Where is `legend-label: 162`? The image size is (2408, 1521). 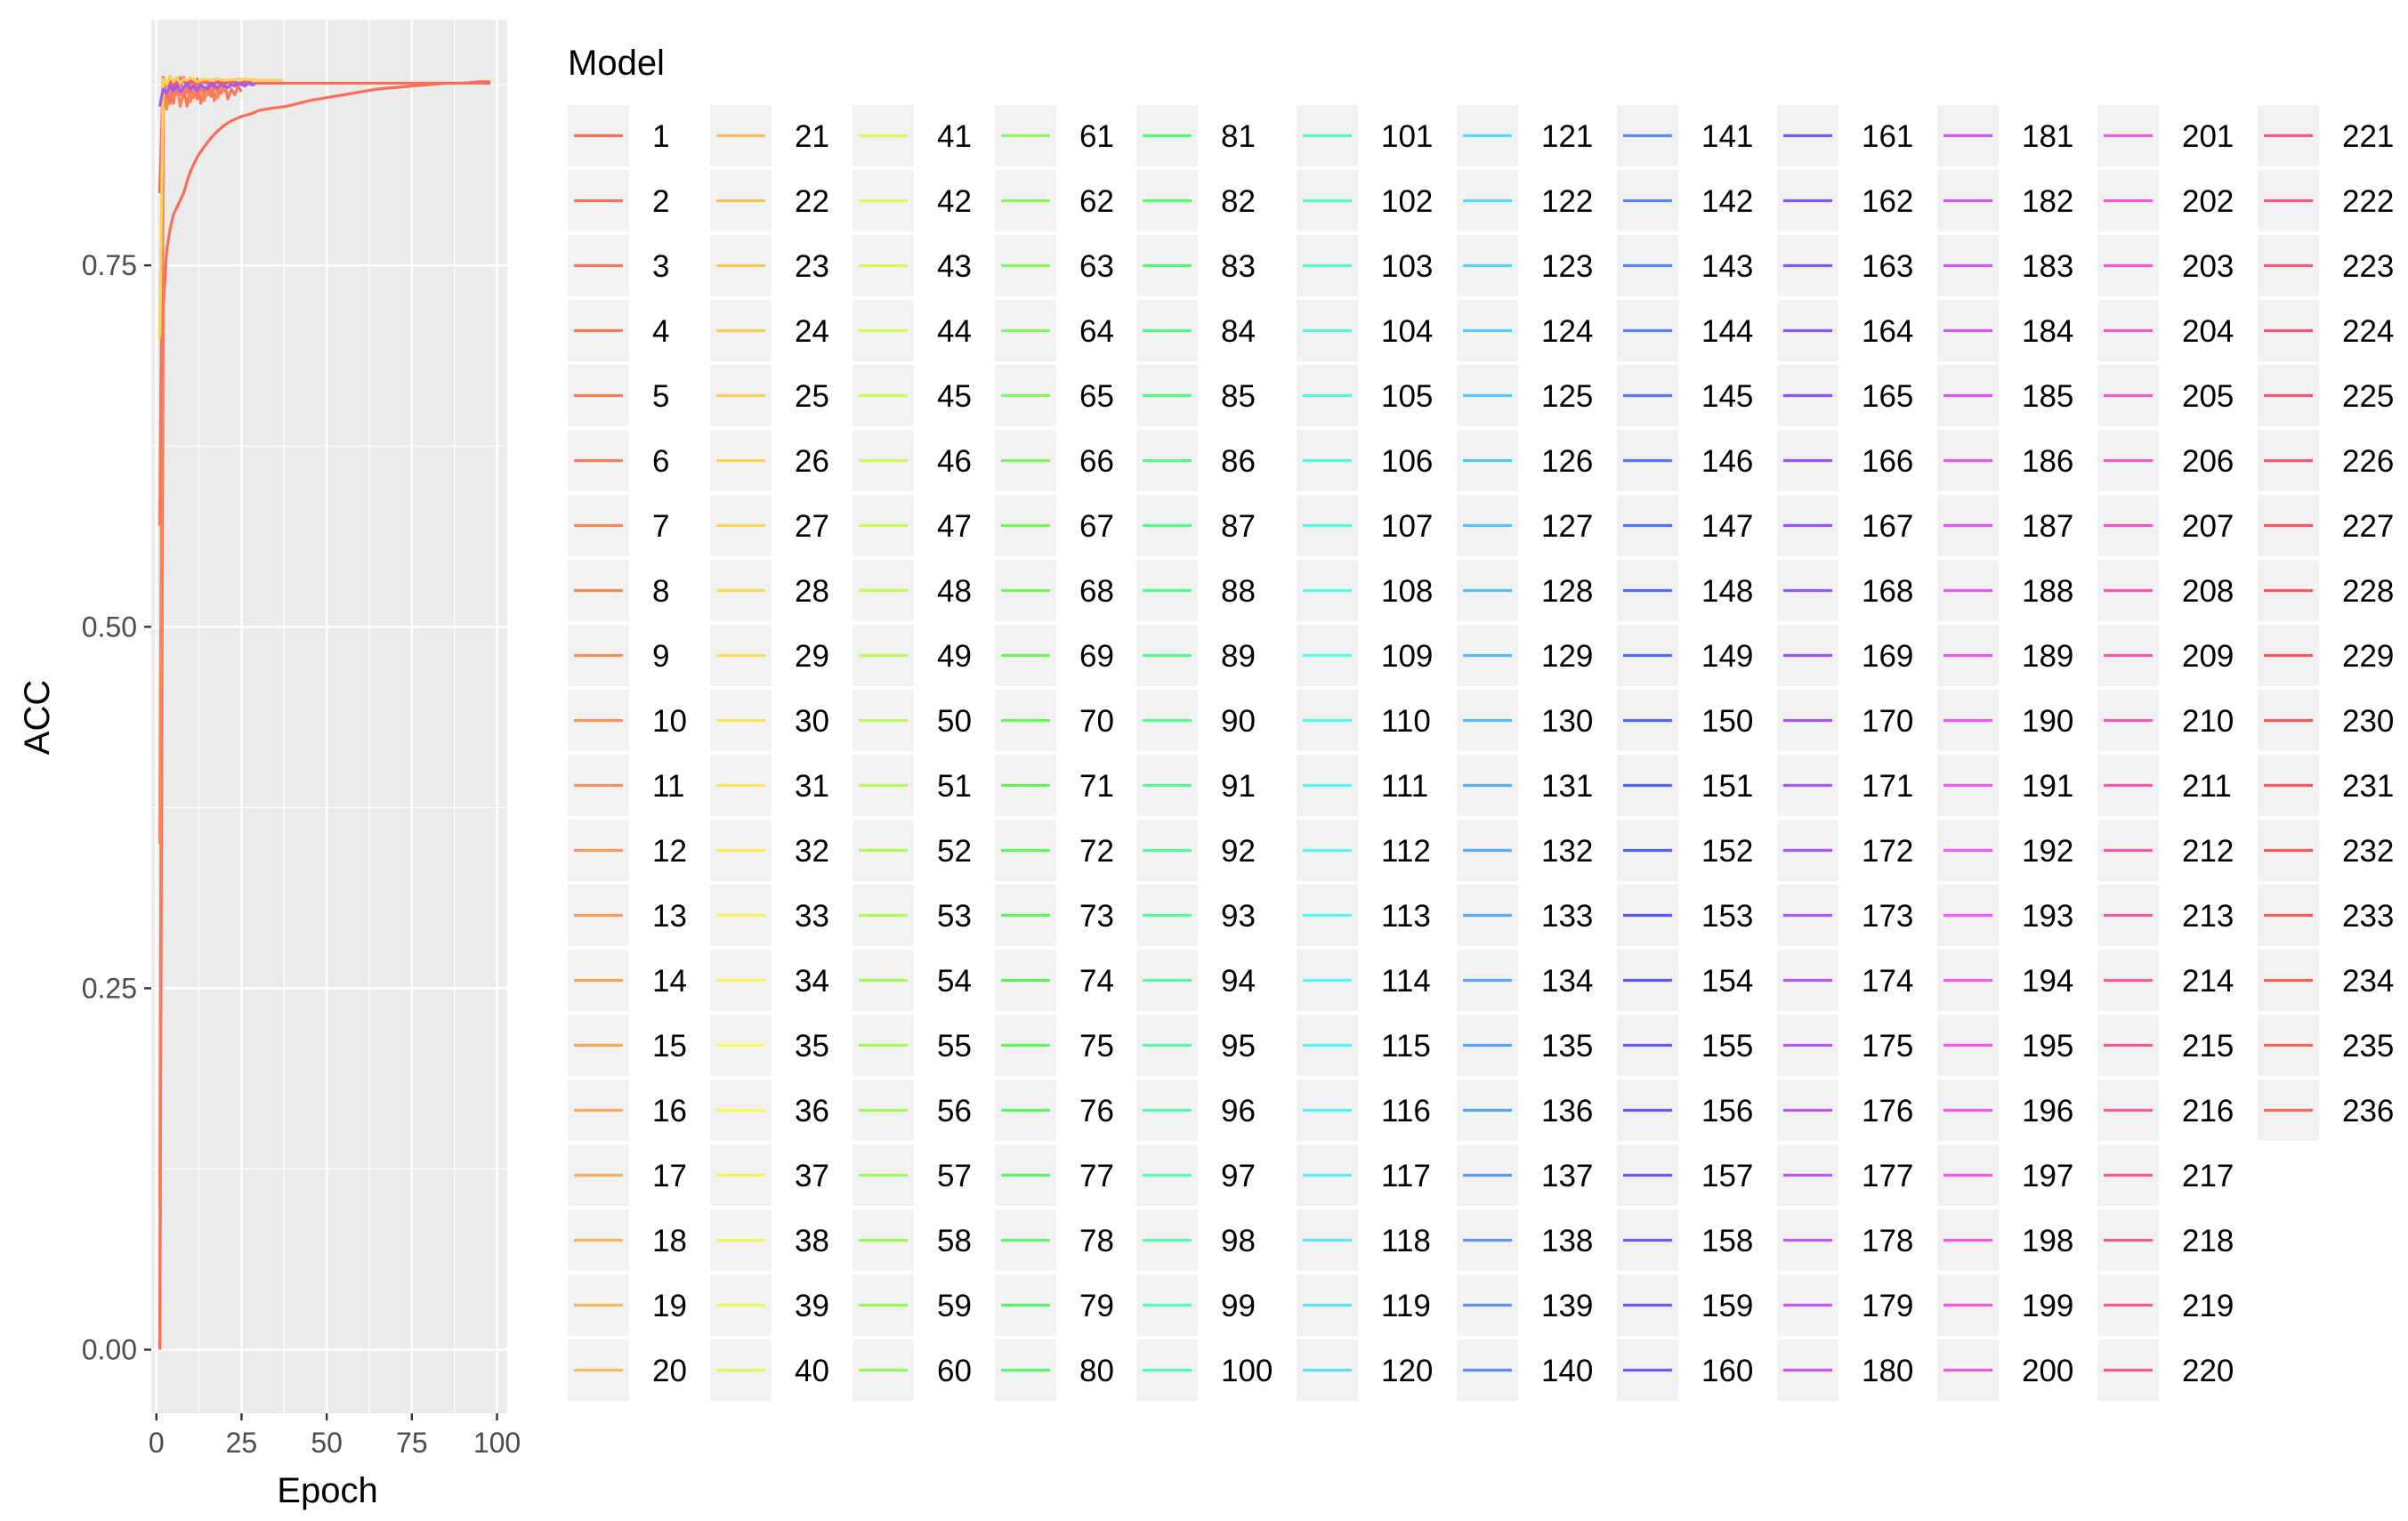 legend-label: 162 is located at coordinates (1888, 201).